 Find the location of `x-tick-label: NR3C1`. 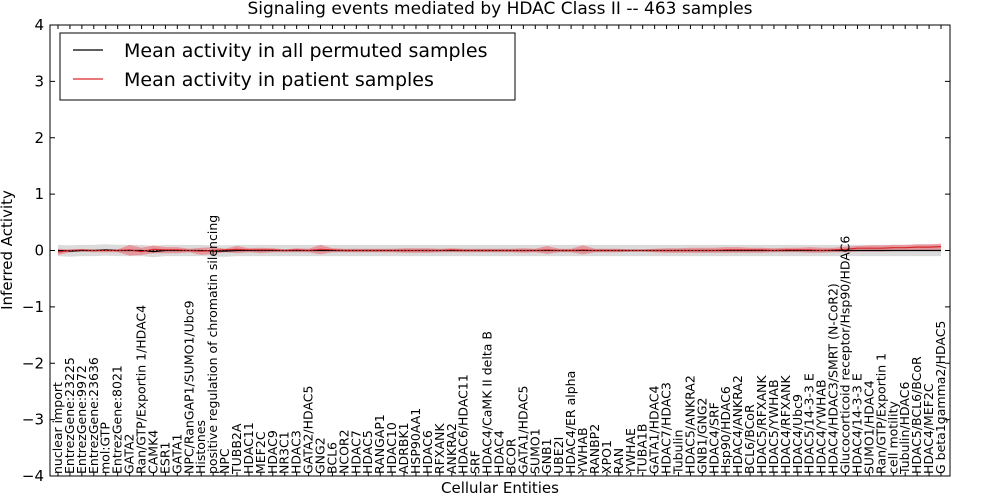

x-tick-label: NR3C1 is located at coordinates (284, 452).